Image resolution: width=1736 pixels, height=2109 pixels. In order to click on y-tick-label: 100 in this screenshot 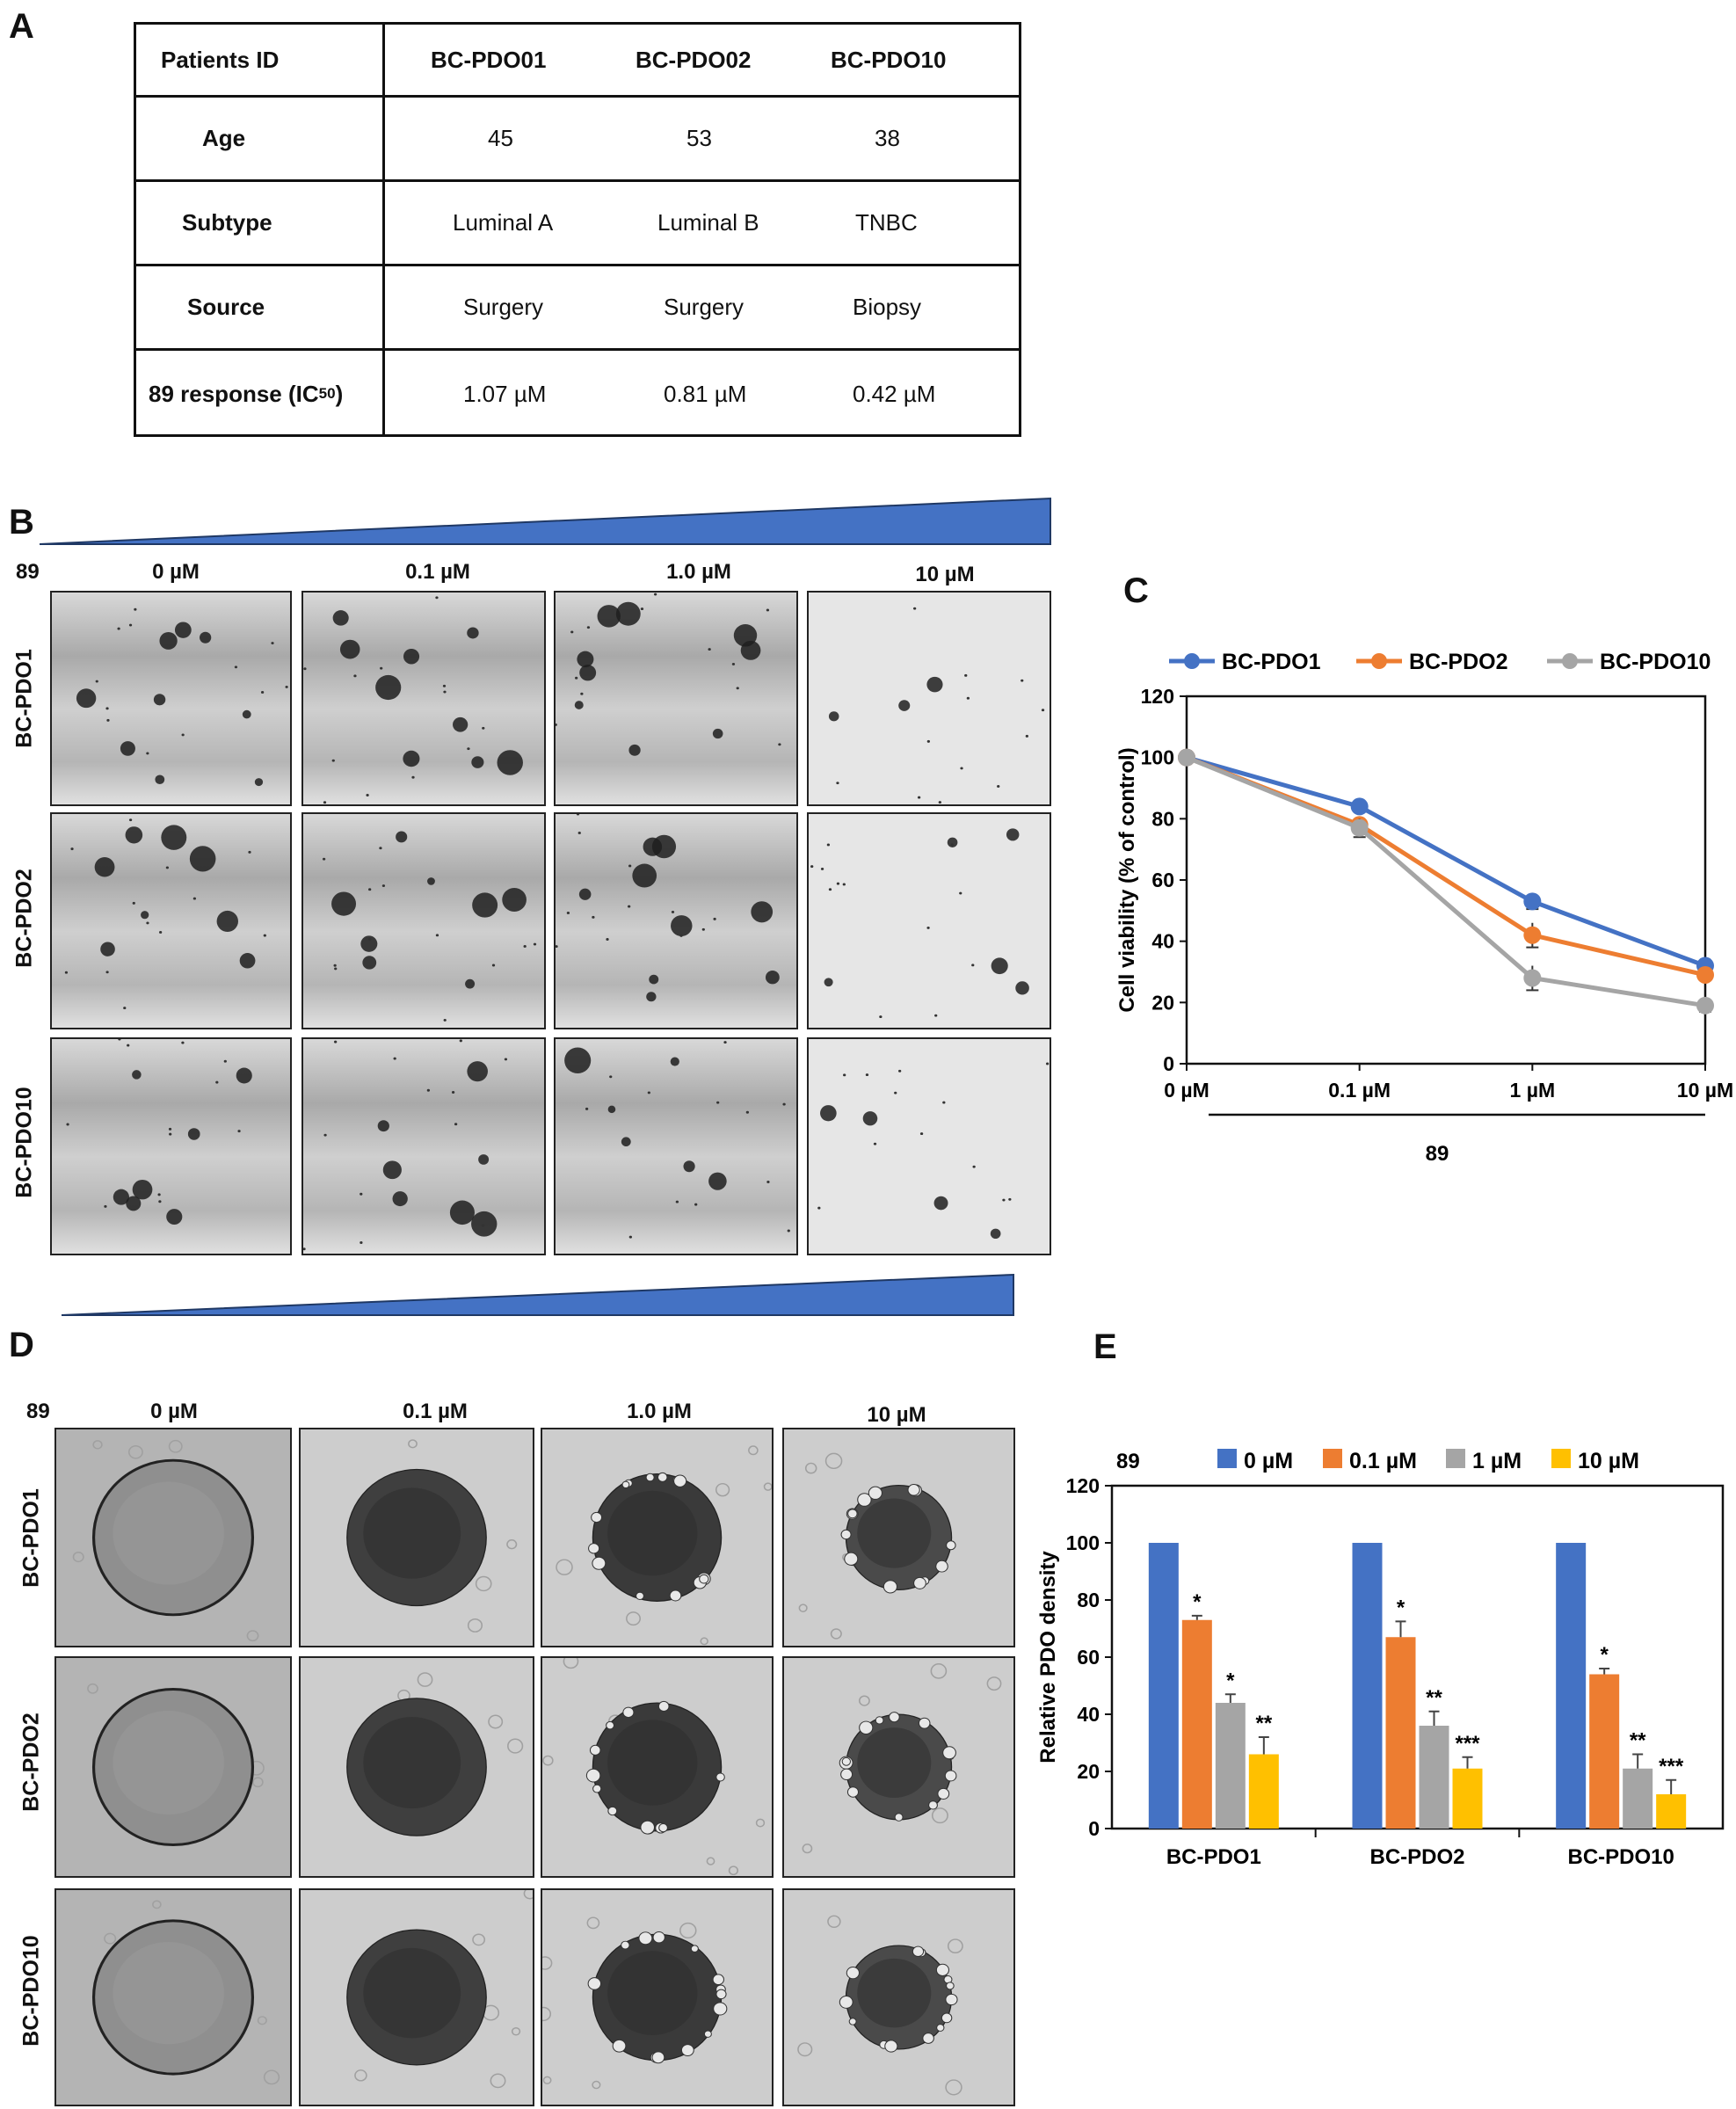, I will do `click(1083, 1542)`.